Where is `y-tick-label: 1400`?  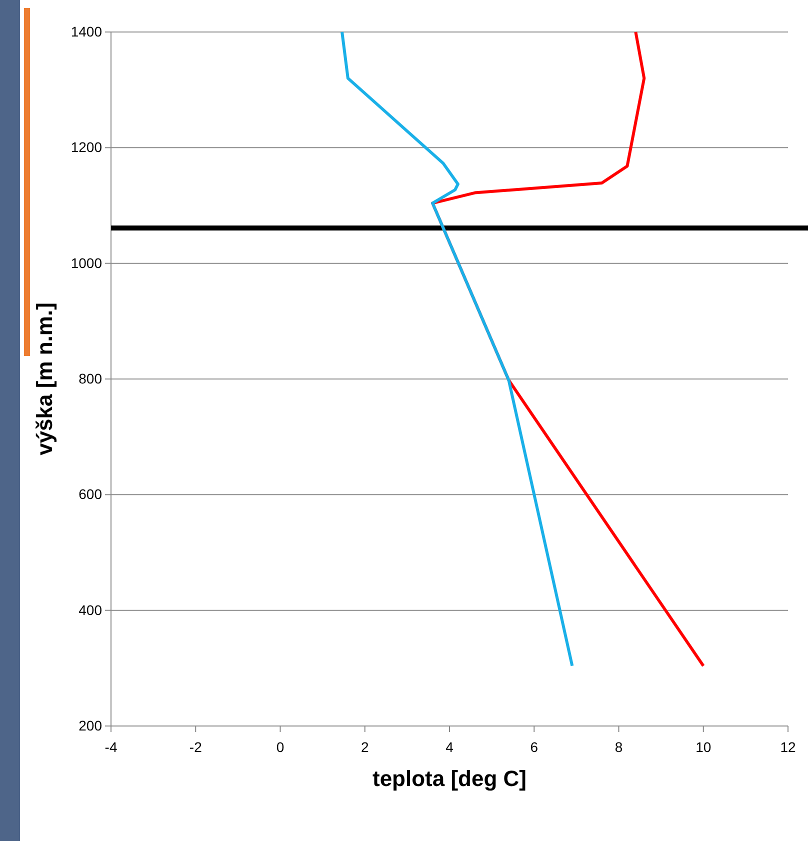
y-tick-label: 1400 is located at coordinates (86, 31).